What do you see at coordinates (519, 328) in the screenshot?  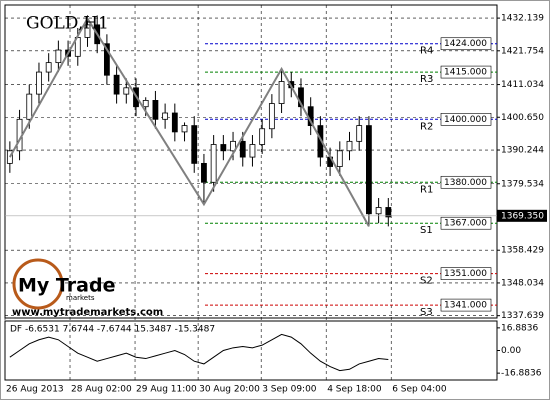 I see `indicator-tick-label: 16.8836` at bounding box center [519, 328].